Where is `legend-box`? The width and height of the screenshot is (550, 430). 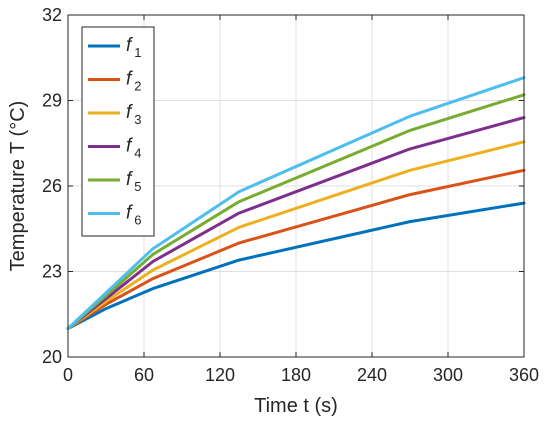 legend-box is located at coordinates (118, 131).